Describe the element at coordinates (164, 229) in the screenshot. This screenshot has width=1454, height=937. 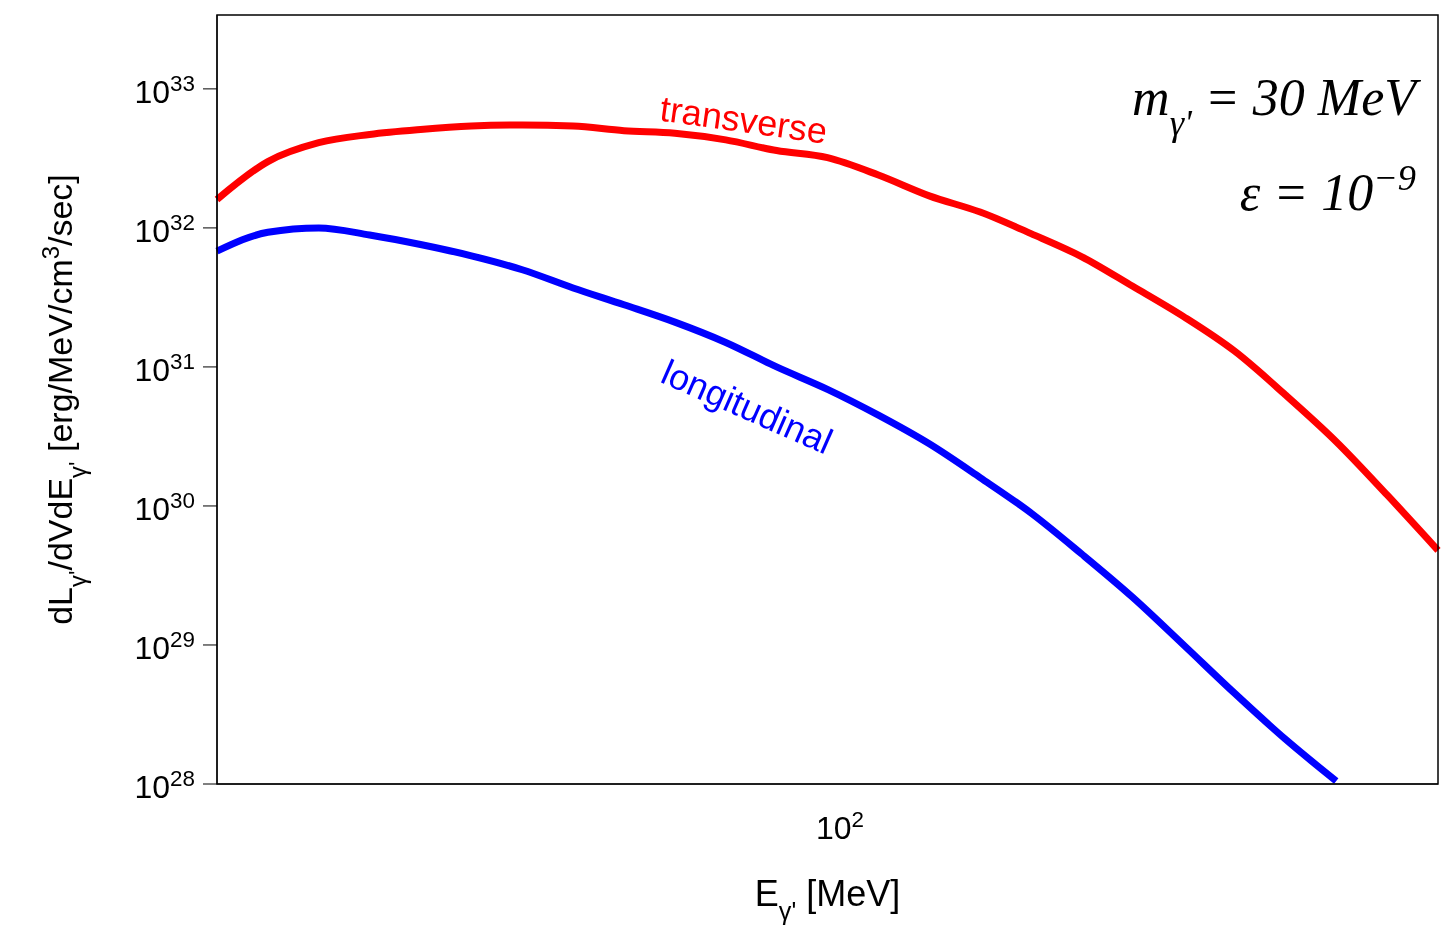
I see `y-tick-label: 10$^{32}$` at that location.